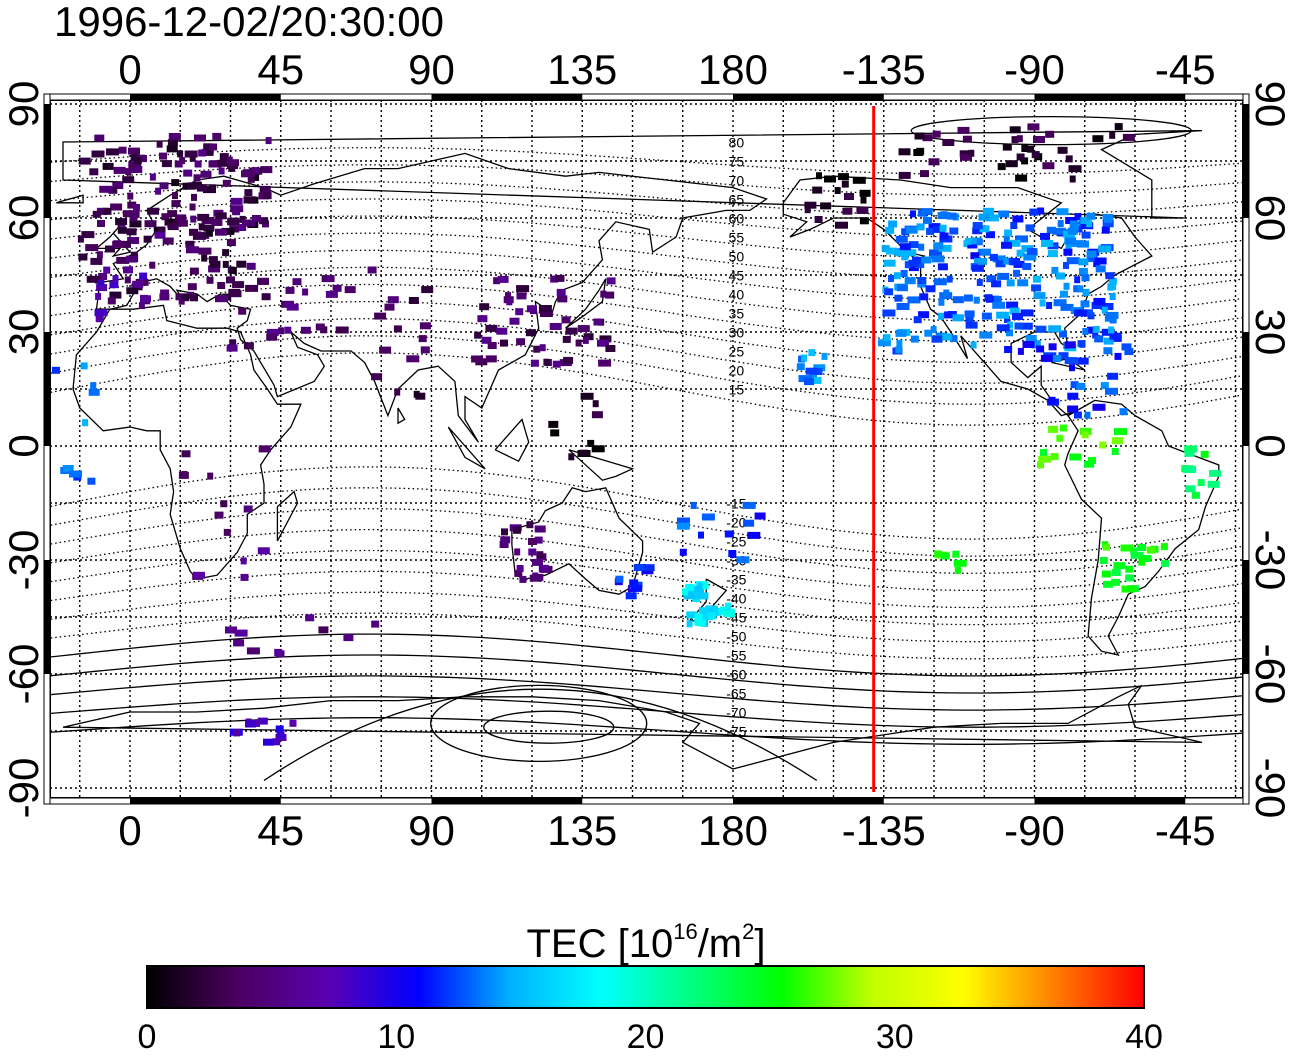  I want to click on left-lat-label: -30, so click(23, 560).